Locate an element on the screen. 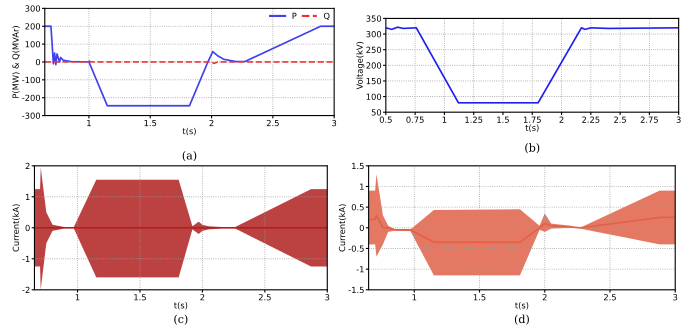 Image resolution: width=689 pixels, height=335 pixels. y-tick-label: 350 is located at coordinates (374, 18).